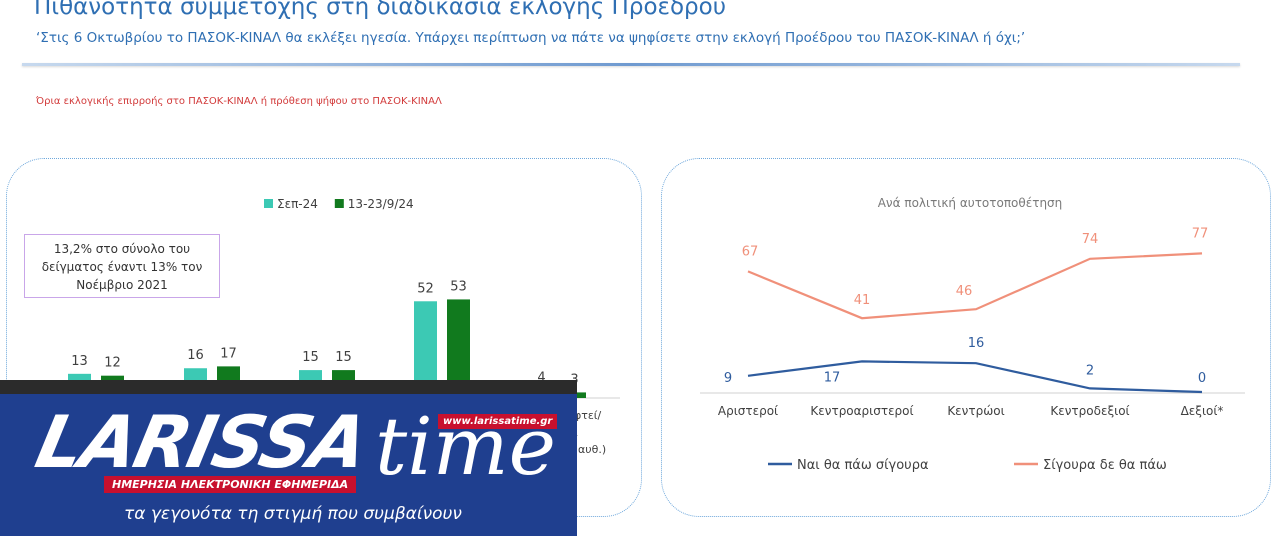 The image size is (1284, 536). I want to click on logo-url: www.larissatime.gr, so click(498, 421).